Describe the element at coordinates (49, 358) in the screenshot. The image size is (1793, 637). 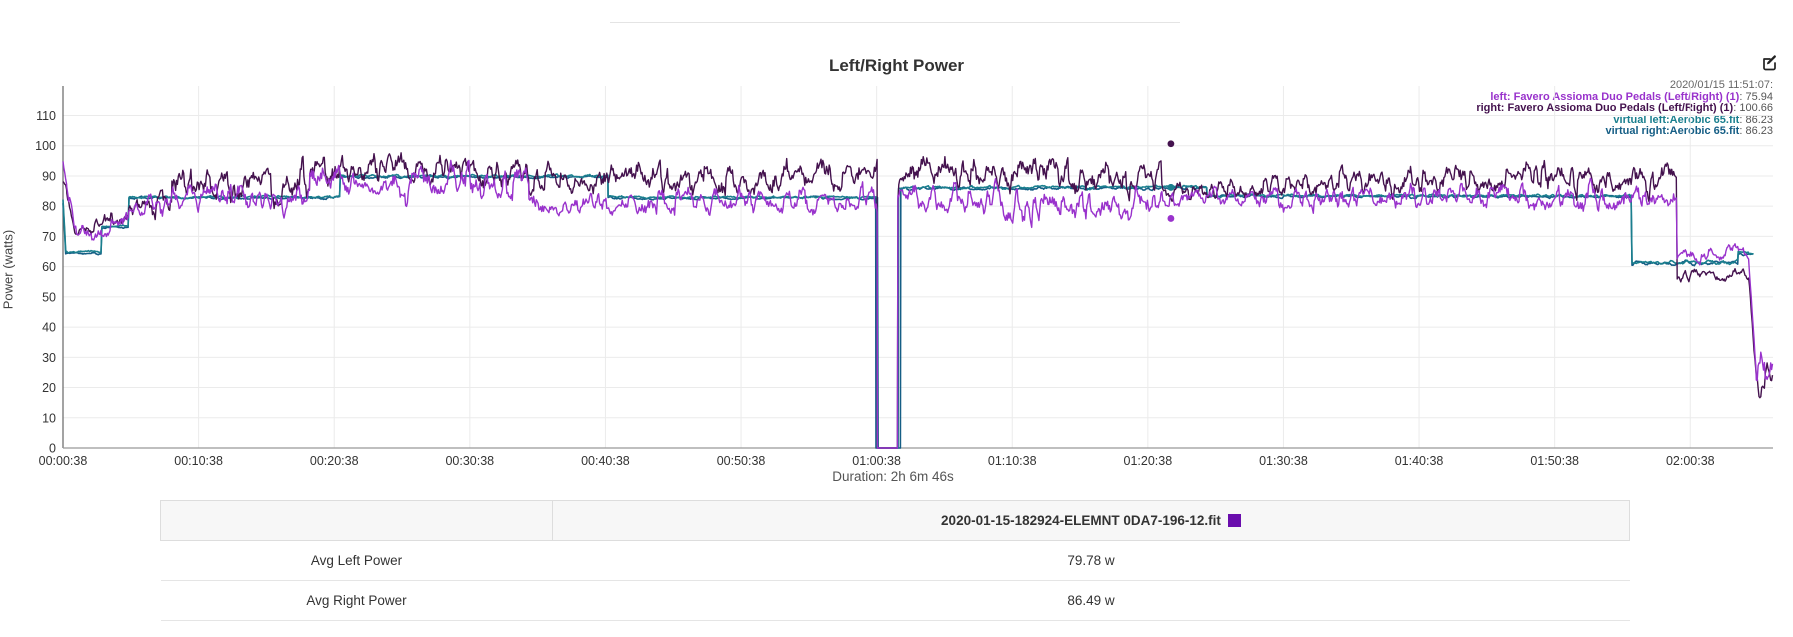
I see `svg-text: 30` at that location.